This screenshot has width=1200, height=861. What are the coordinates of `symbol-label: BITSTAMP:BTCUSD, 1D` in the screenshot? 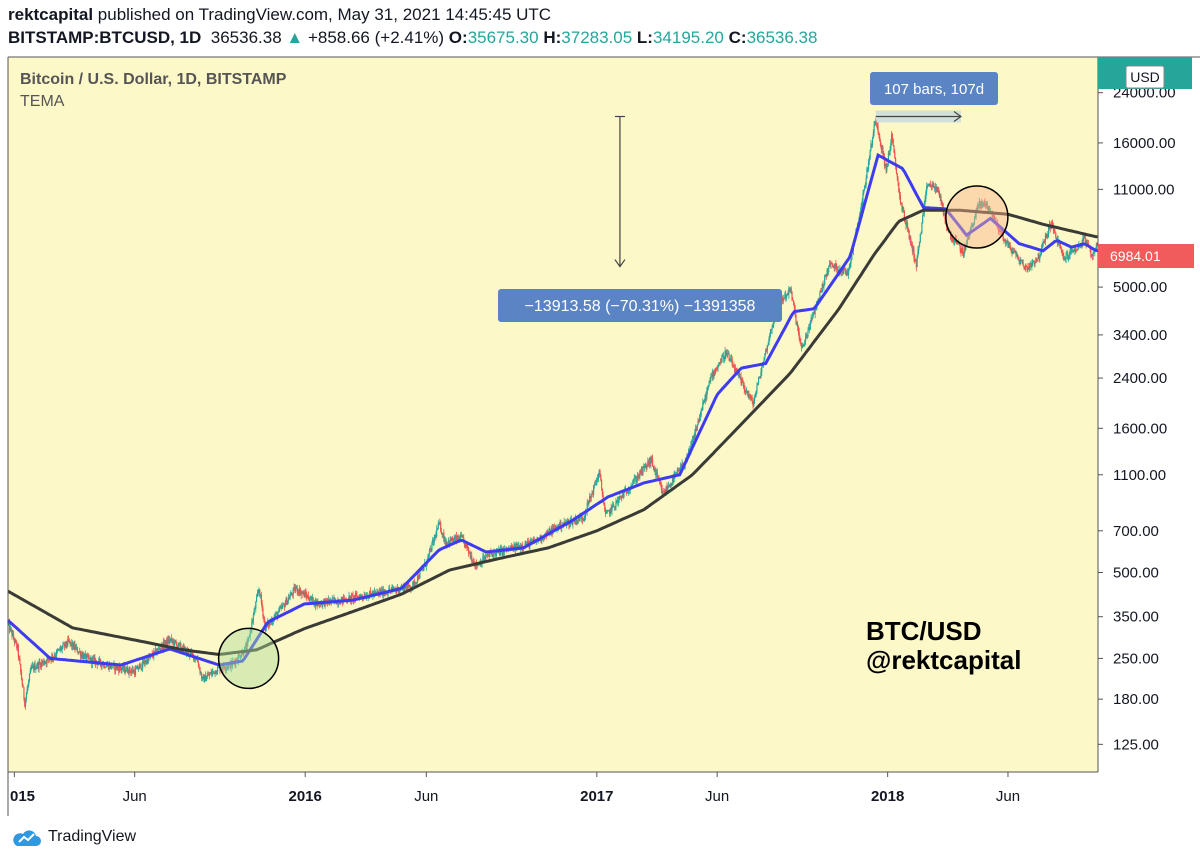 It's located at (105, 37).